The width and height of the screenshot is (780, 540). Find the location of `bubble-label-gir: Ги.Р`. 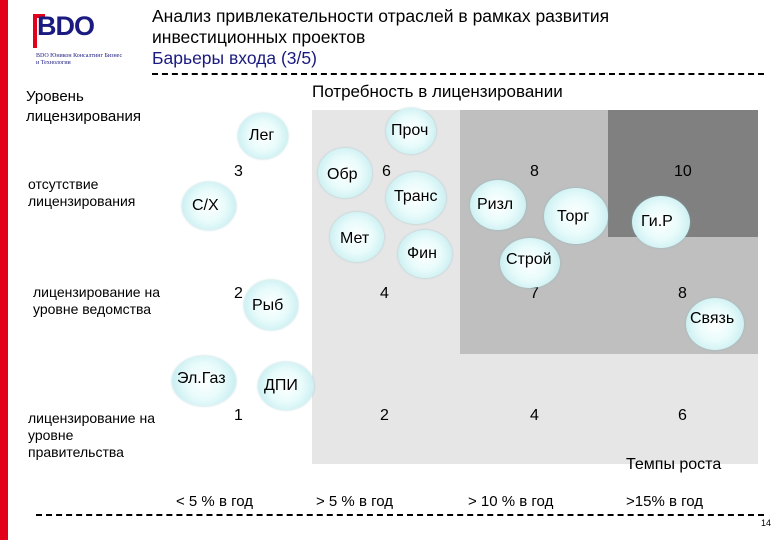

bubble-label-gir: Ги.Р is located at coordinates (657, 221).